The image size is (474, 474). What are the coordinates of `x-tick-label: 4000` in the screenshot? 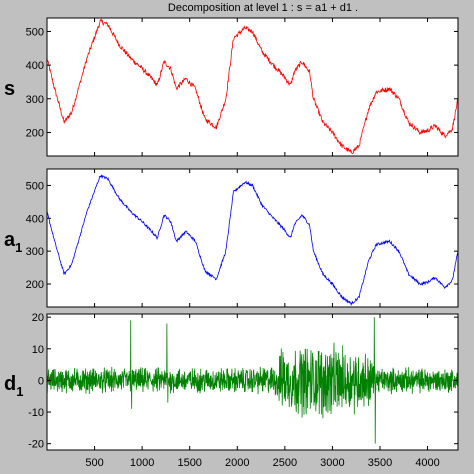 It's located at (427, 463).